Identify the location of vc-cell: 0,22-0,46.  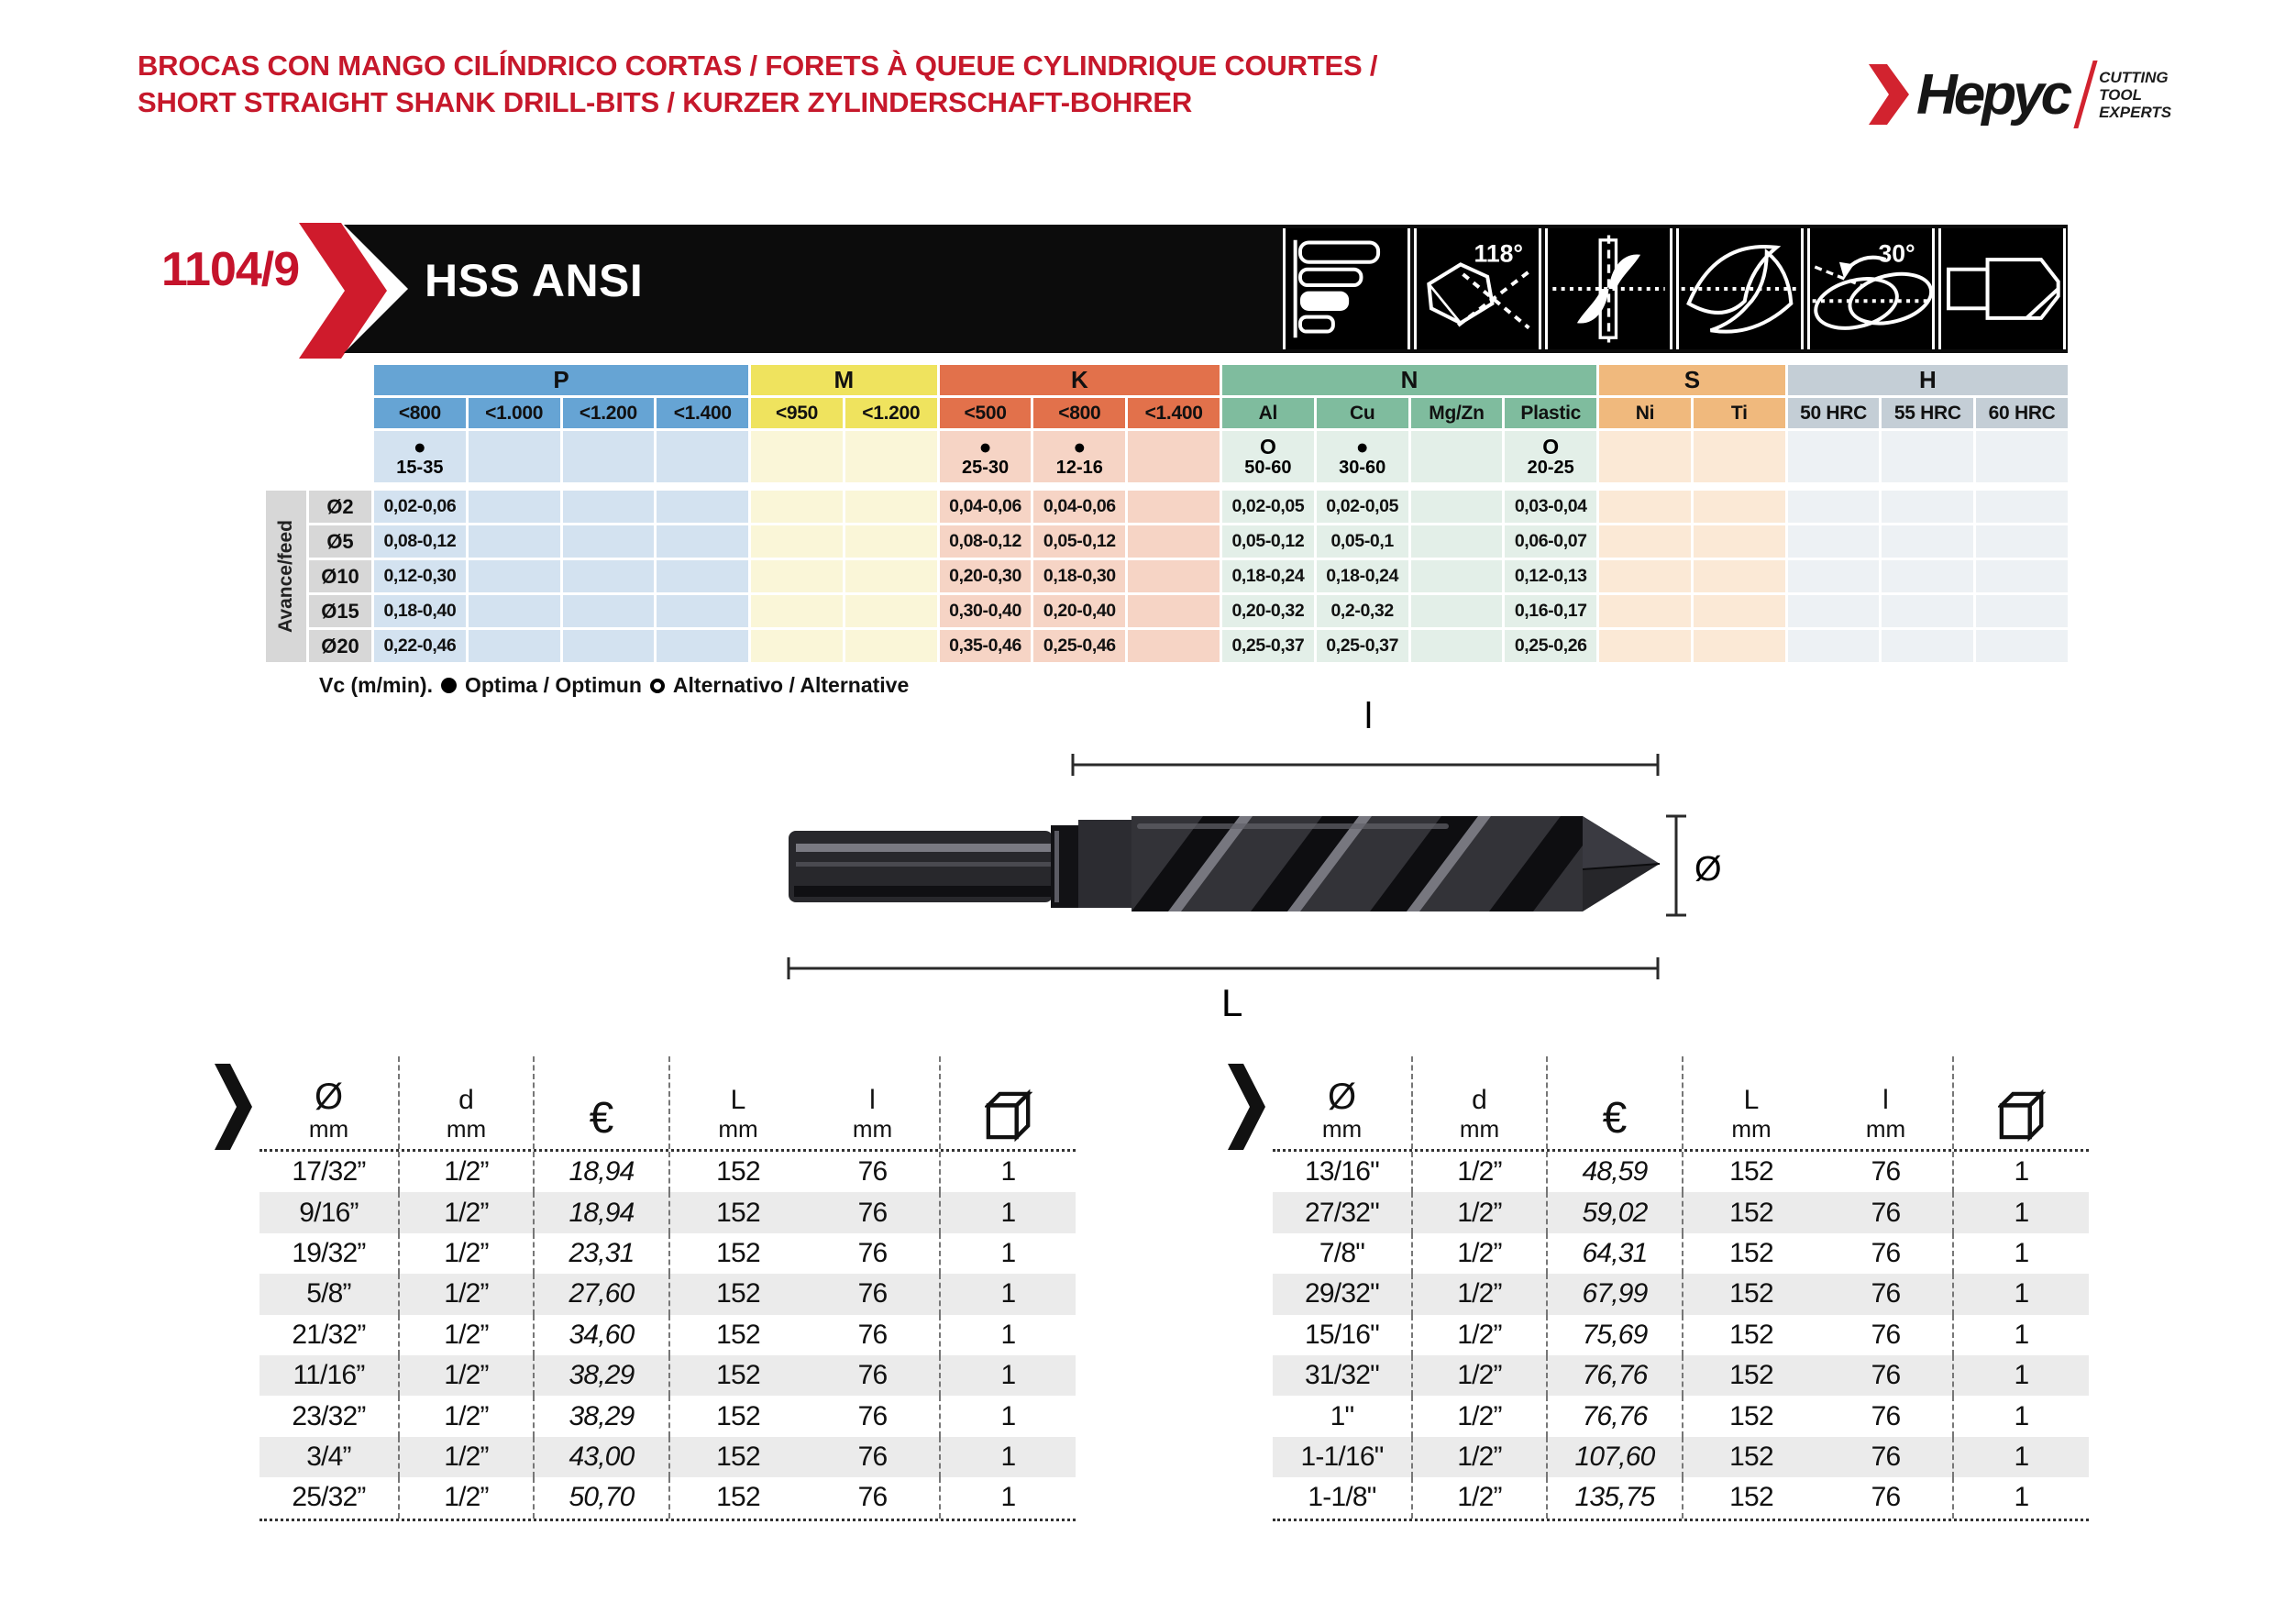
(420, 646).